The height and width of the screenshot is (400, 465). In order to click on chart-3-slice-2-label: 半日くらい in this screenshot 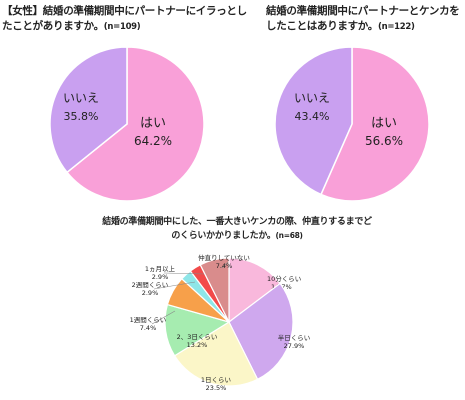, I will do `click(294, 337)`.